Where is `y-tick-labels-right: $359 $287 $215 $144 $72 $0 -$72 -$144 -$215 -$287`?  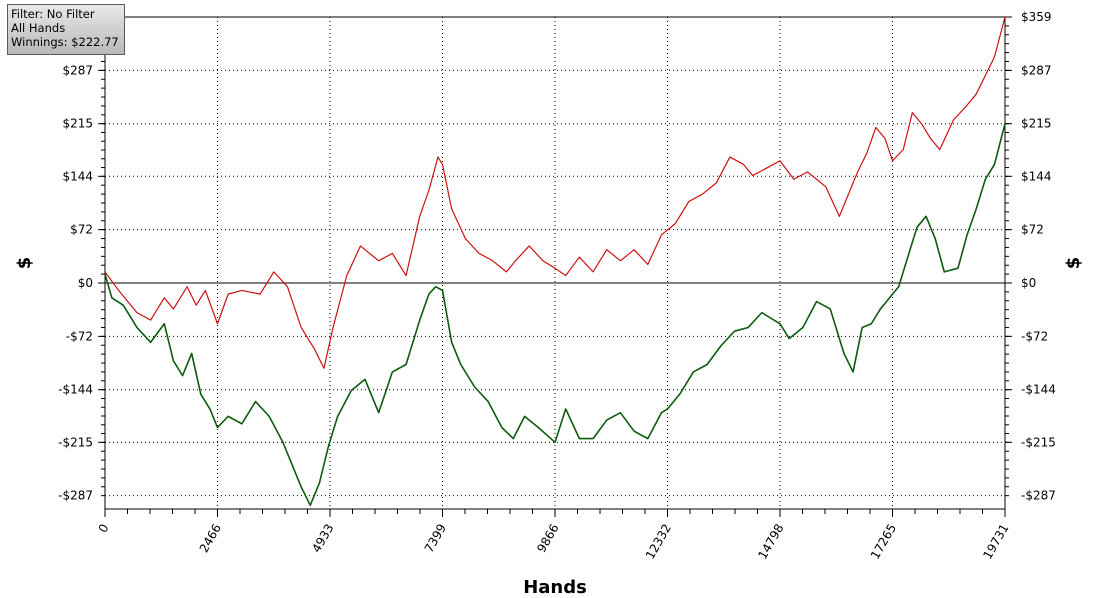 y-tick-labels-right: $359 $287 $215 $144 $72 $0 -$72 -$144 -$215 -$287 is located at coordinates (1038, 256).